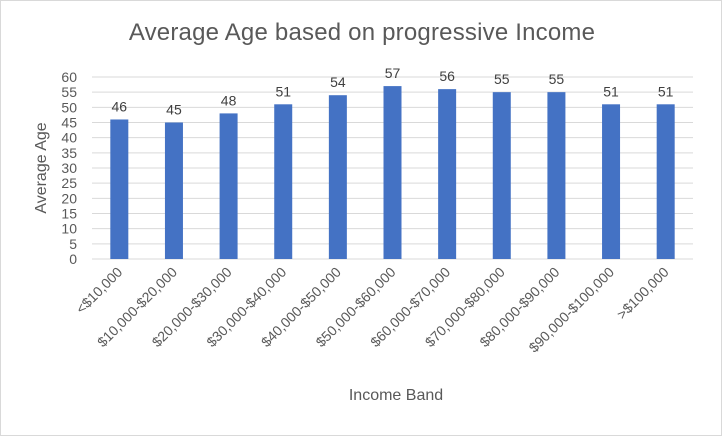 The height and width of the screenshot is (437, 722). I want to click on x-tick-label-10: >$100,000, so click(642, 293).